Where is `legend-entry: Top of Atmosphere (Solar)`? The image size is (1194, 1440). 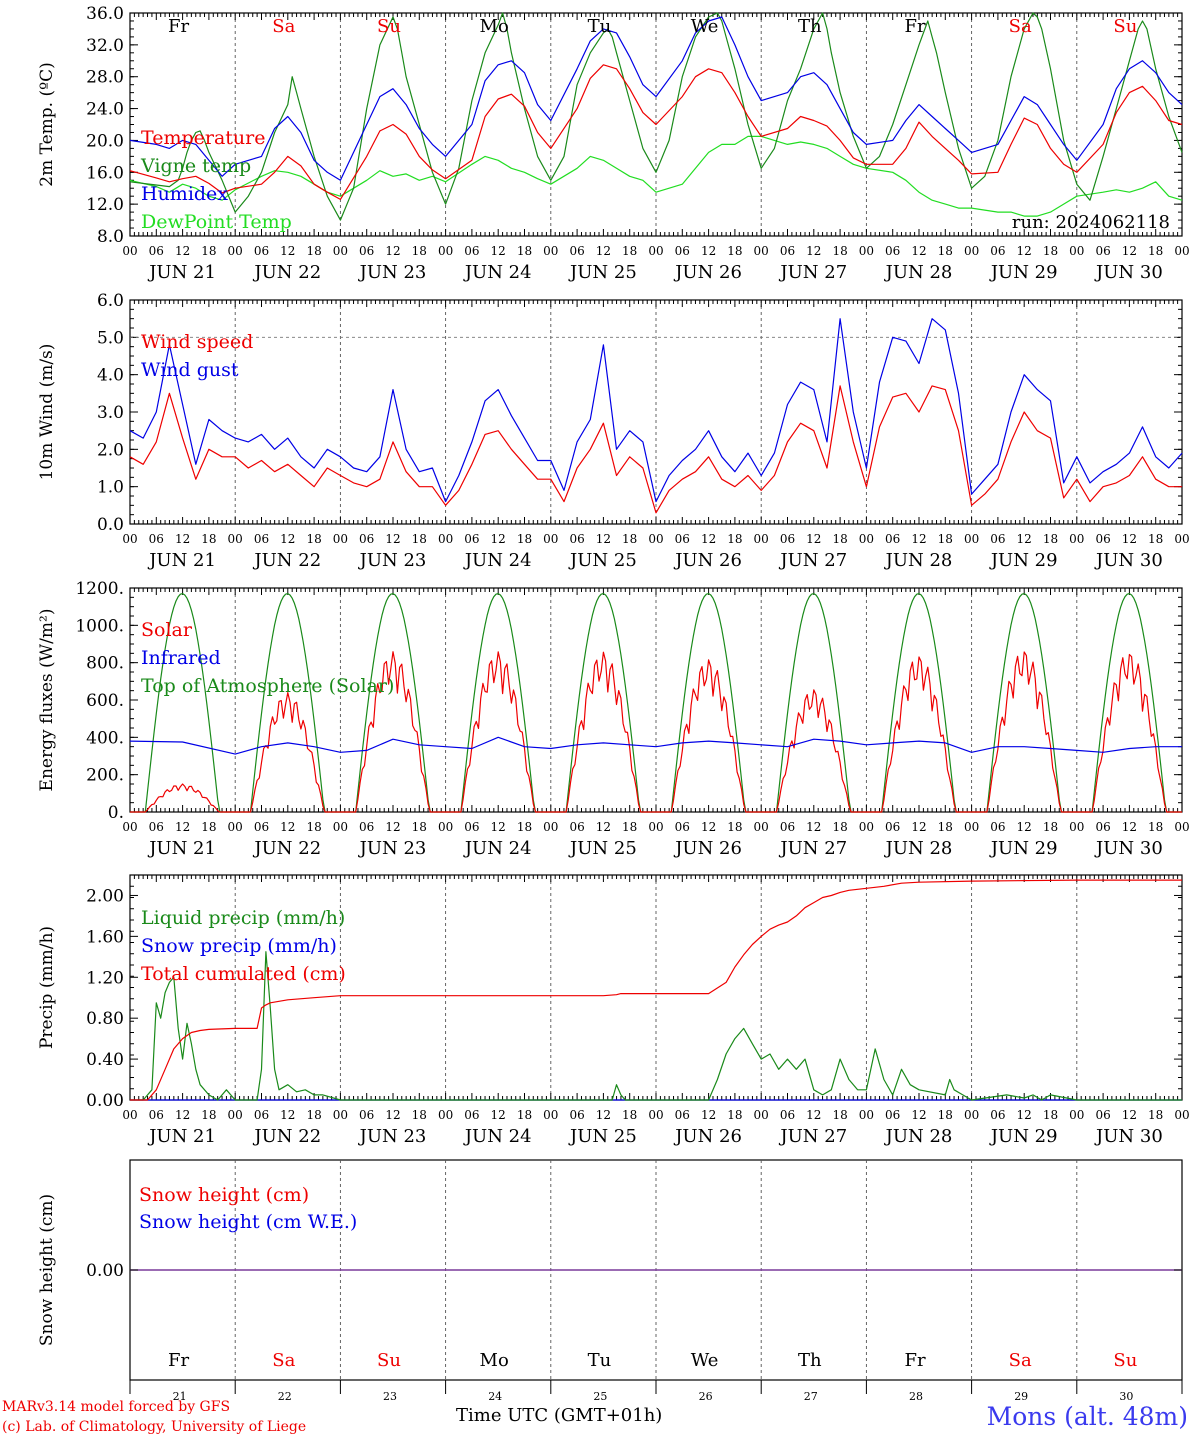 legend-entry: Top of Atmosphere (Solar) is located at coordinates (267, 686).